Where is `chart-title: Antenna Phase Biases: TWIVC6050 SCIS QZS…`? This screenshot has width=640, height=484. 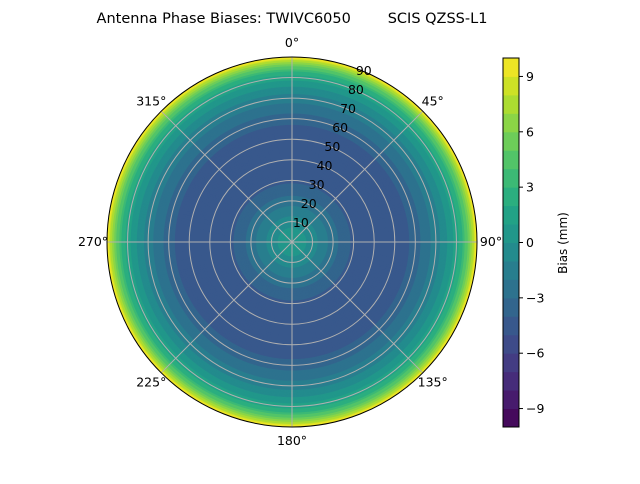 chart-title: Antenna Phase Biases: TWIVC6050 SCIS QZS… is located at coordinates (292, 19).